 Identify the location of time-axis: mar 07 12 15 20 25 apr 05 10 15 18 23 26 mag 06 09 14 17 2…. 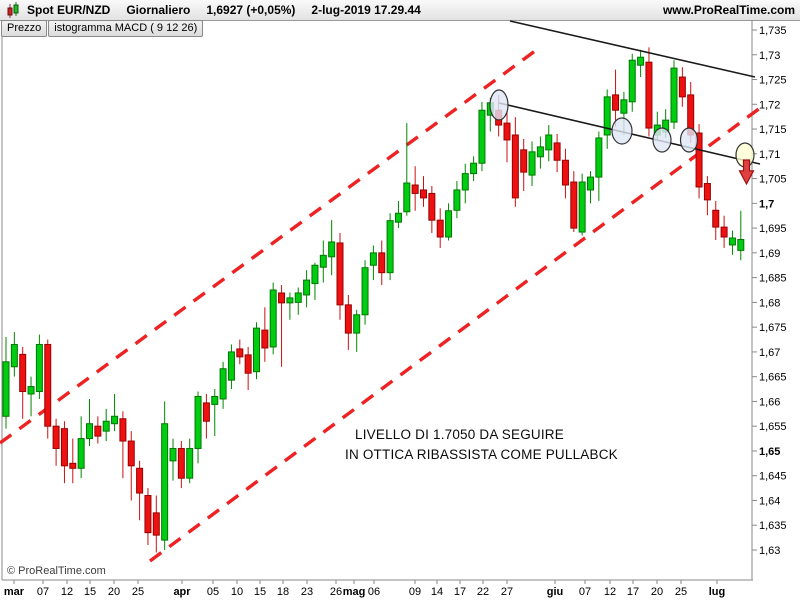
(364, 589).